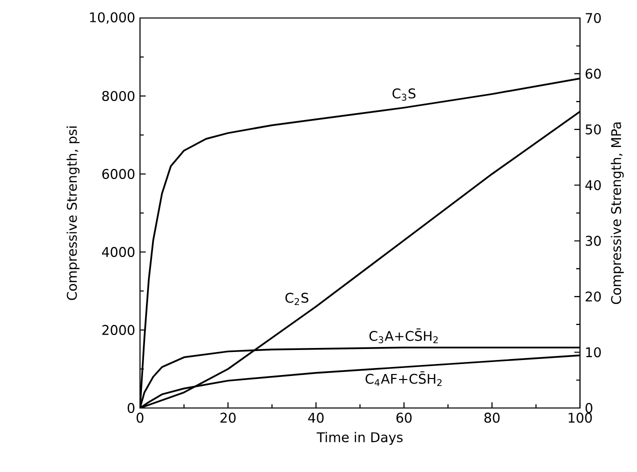  Describe the element at coordinates (140, 417) in the screenshot. I see `x-tick-label: 0` at that location.